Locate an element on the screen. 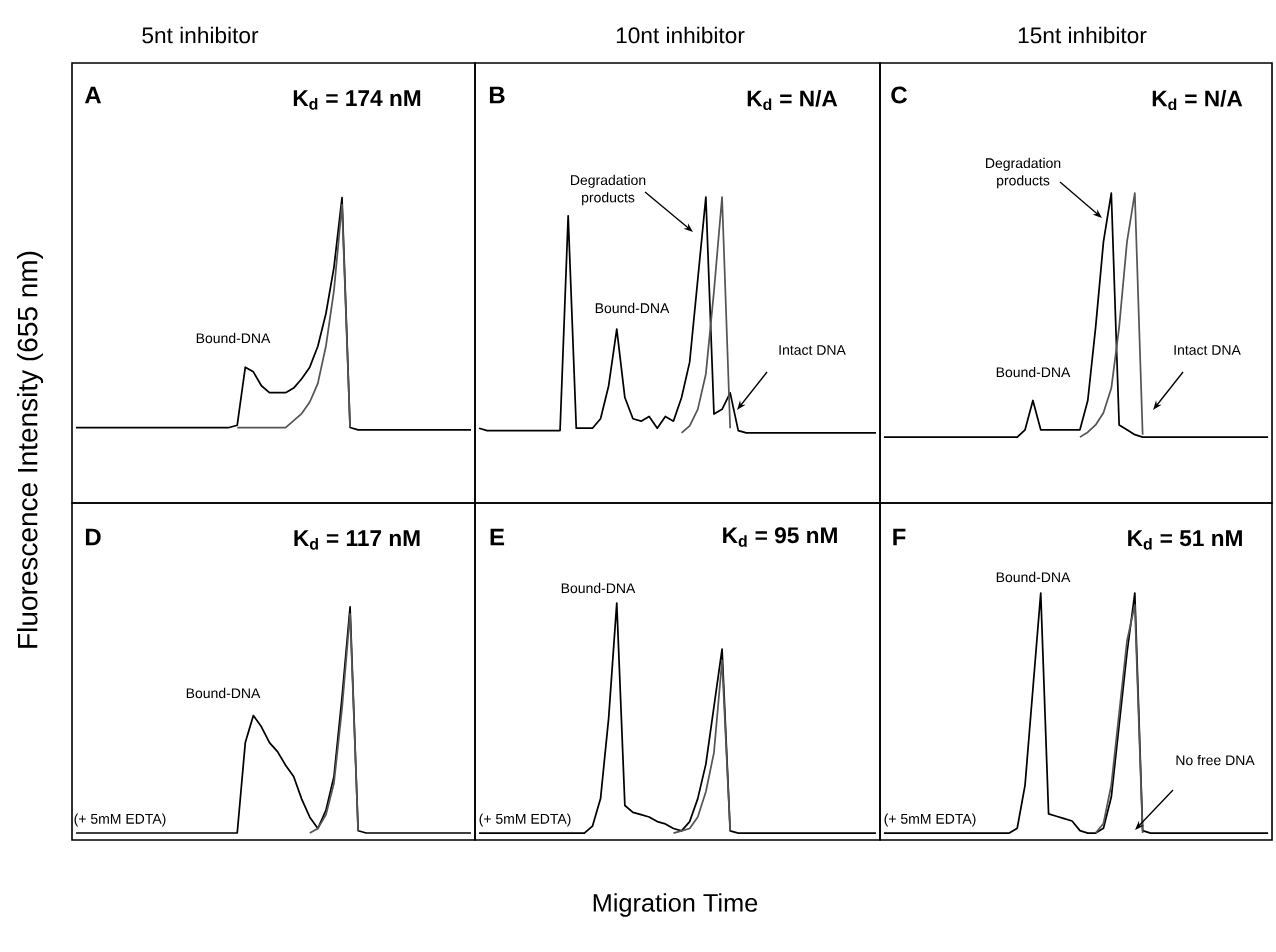 The image size is (1276, 952). text: K$_{d}$ = 95 nM is located at coordinates (780, 537).